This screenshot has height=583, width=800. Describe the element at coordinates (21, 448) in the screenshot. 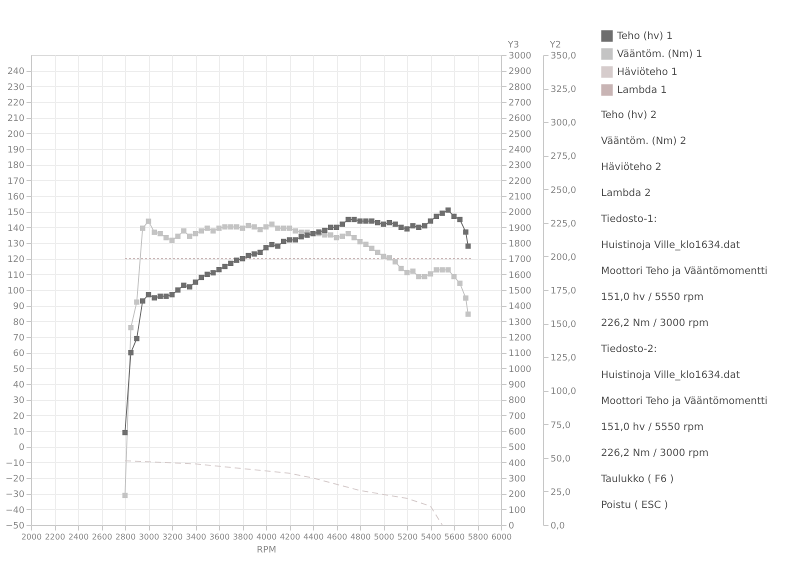

I see `y-tick-label: 0` at that location.